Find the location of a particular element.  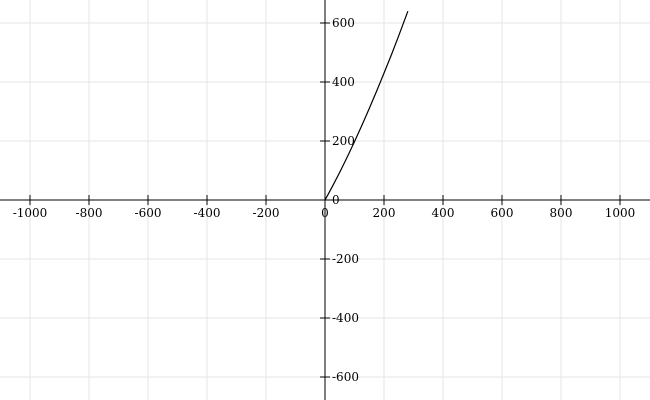

x-tick-label: 0 is located at coordinates (325, 213).